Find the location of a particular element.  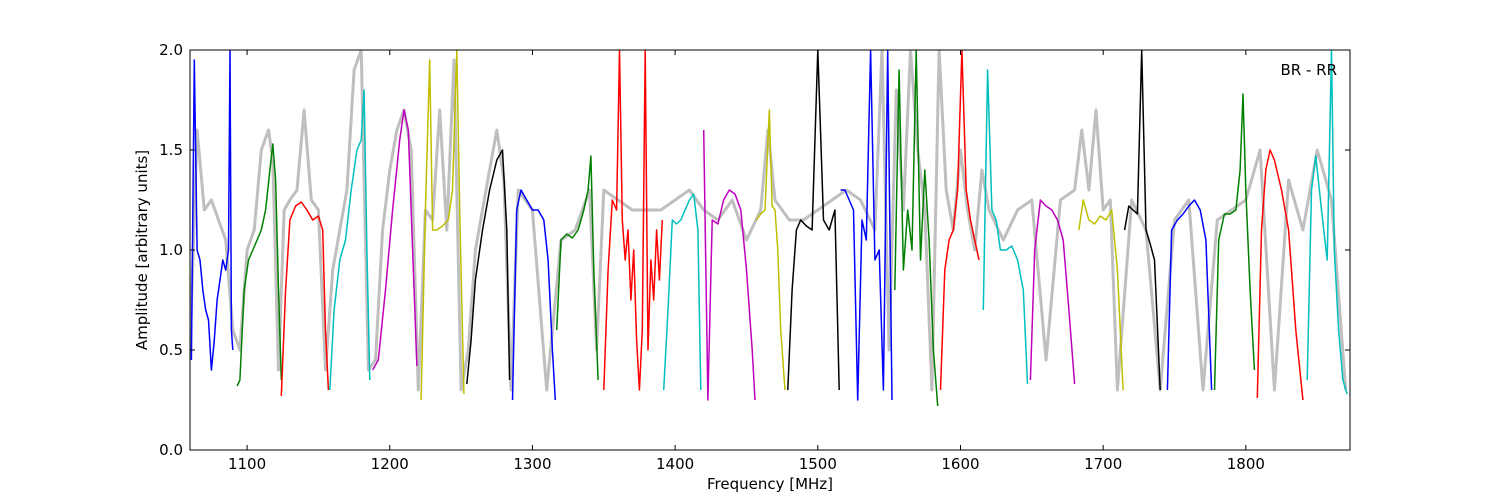

y-tick-label: 1.0 is located at coordinates (171, 250).